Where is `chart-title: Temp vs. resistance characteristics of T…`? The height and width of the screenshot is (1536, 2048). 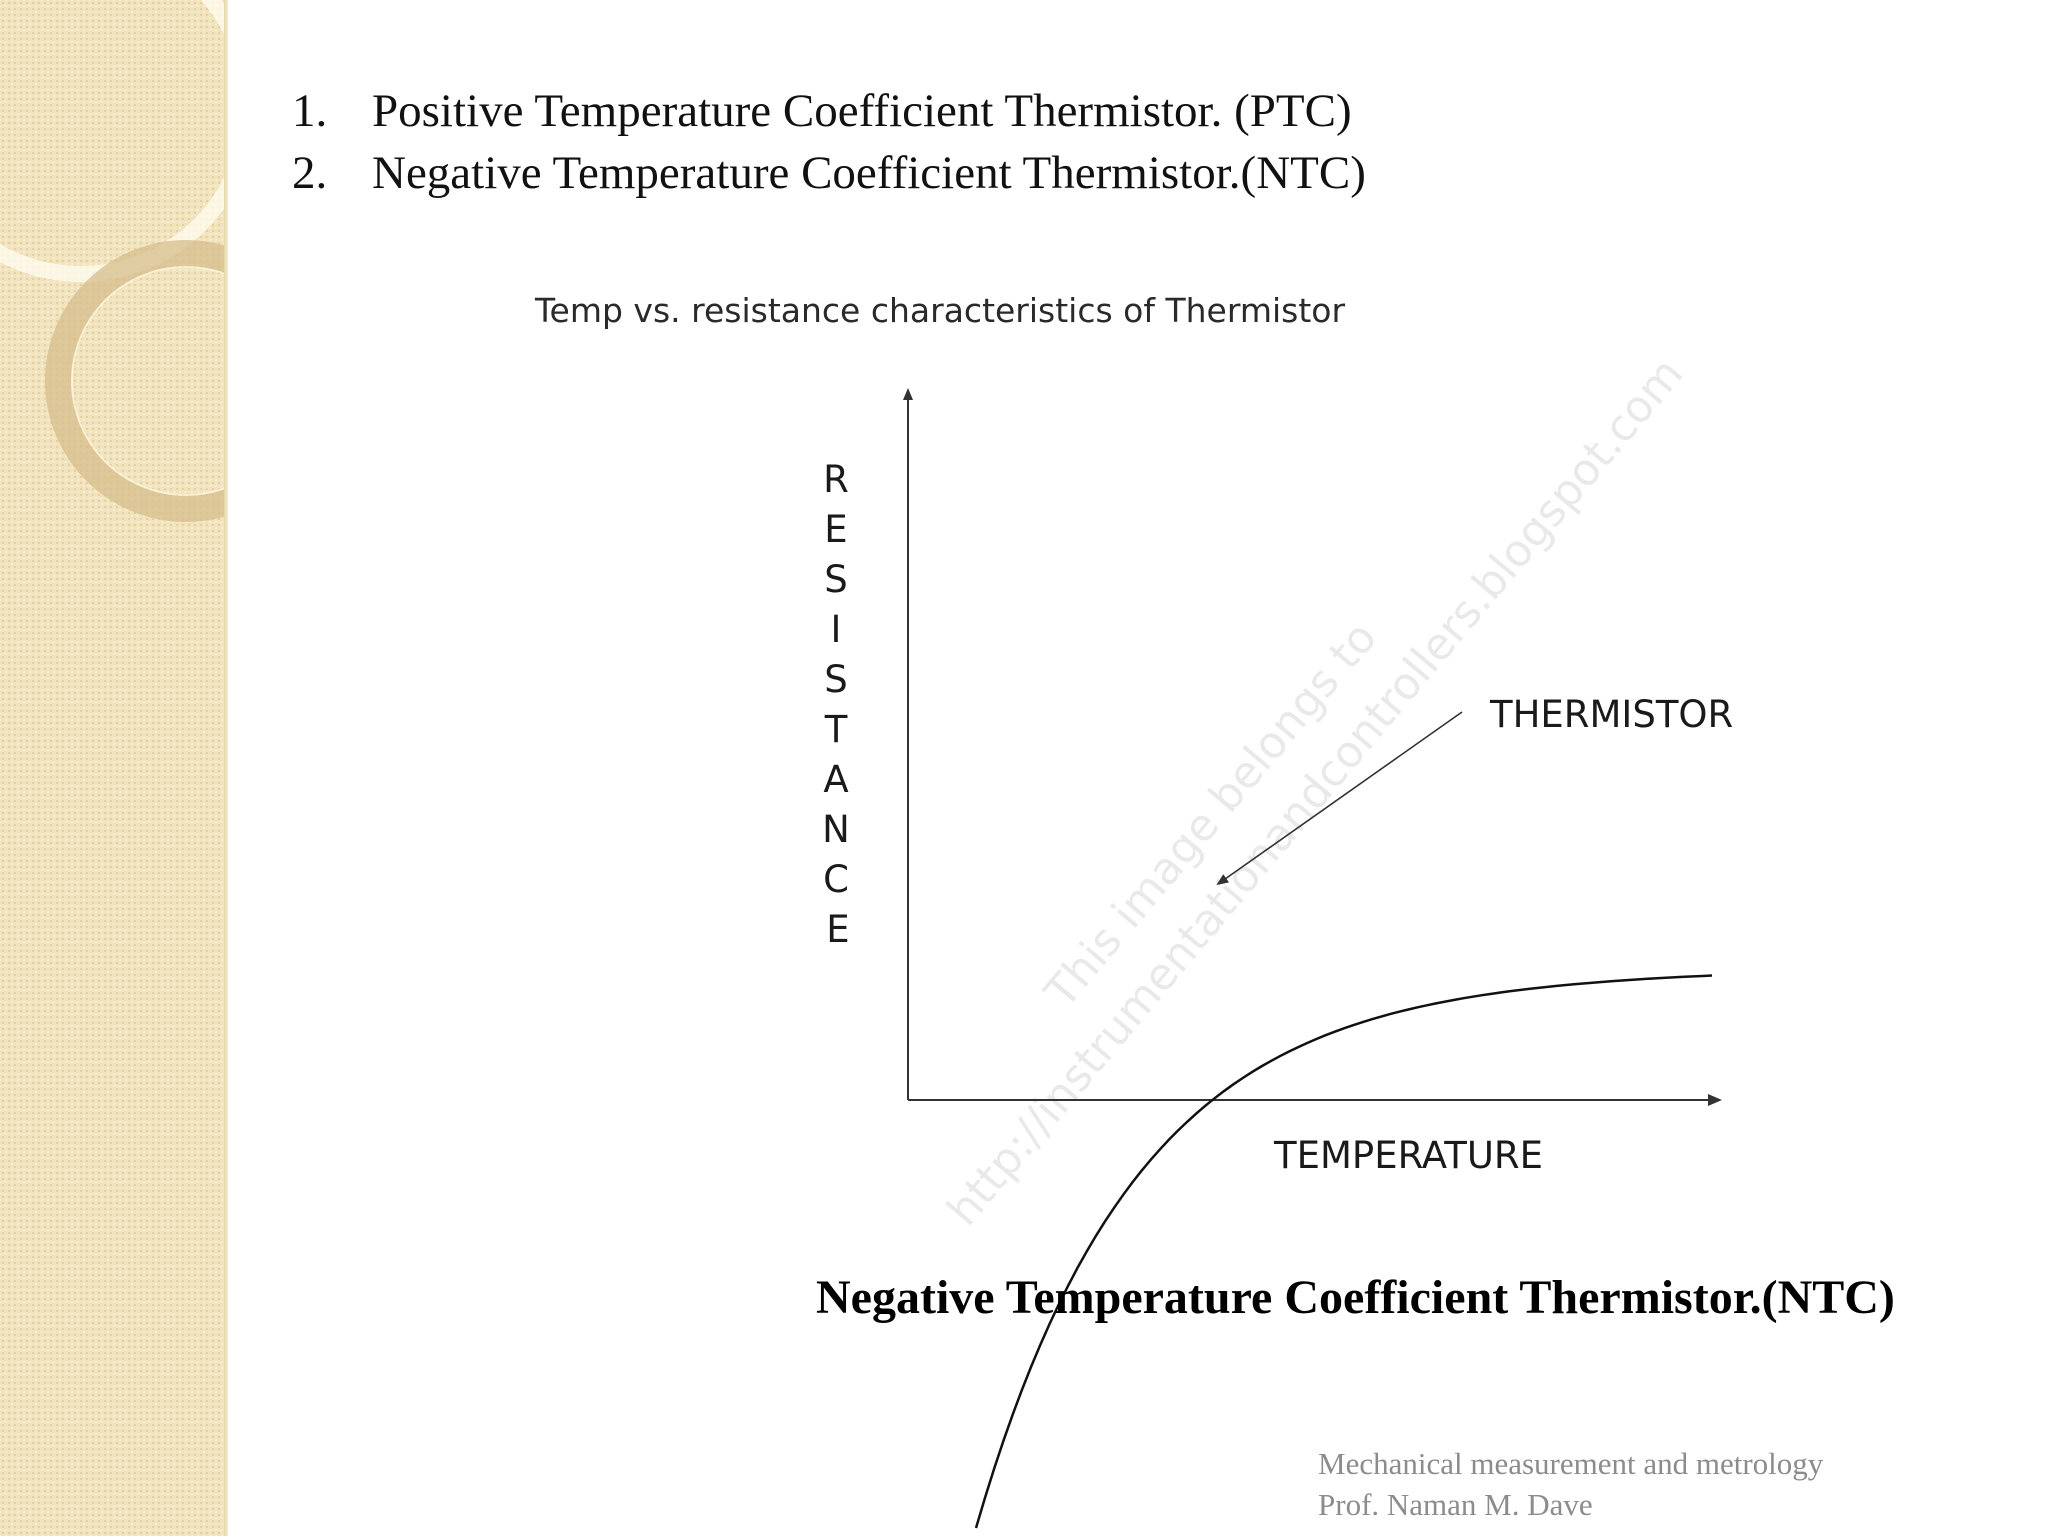
chart-title: Temp vs. resistance characteristics of T… is located at coordinates (939, 310).